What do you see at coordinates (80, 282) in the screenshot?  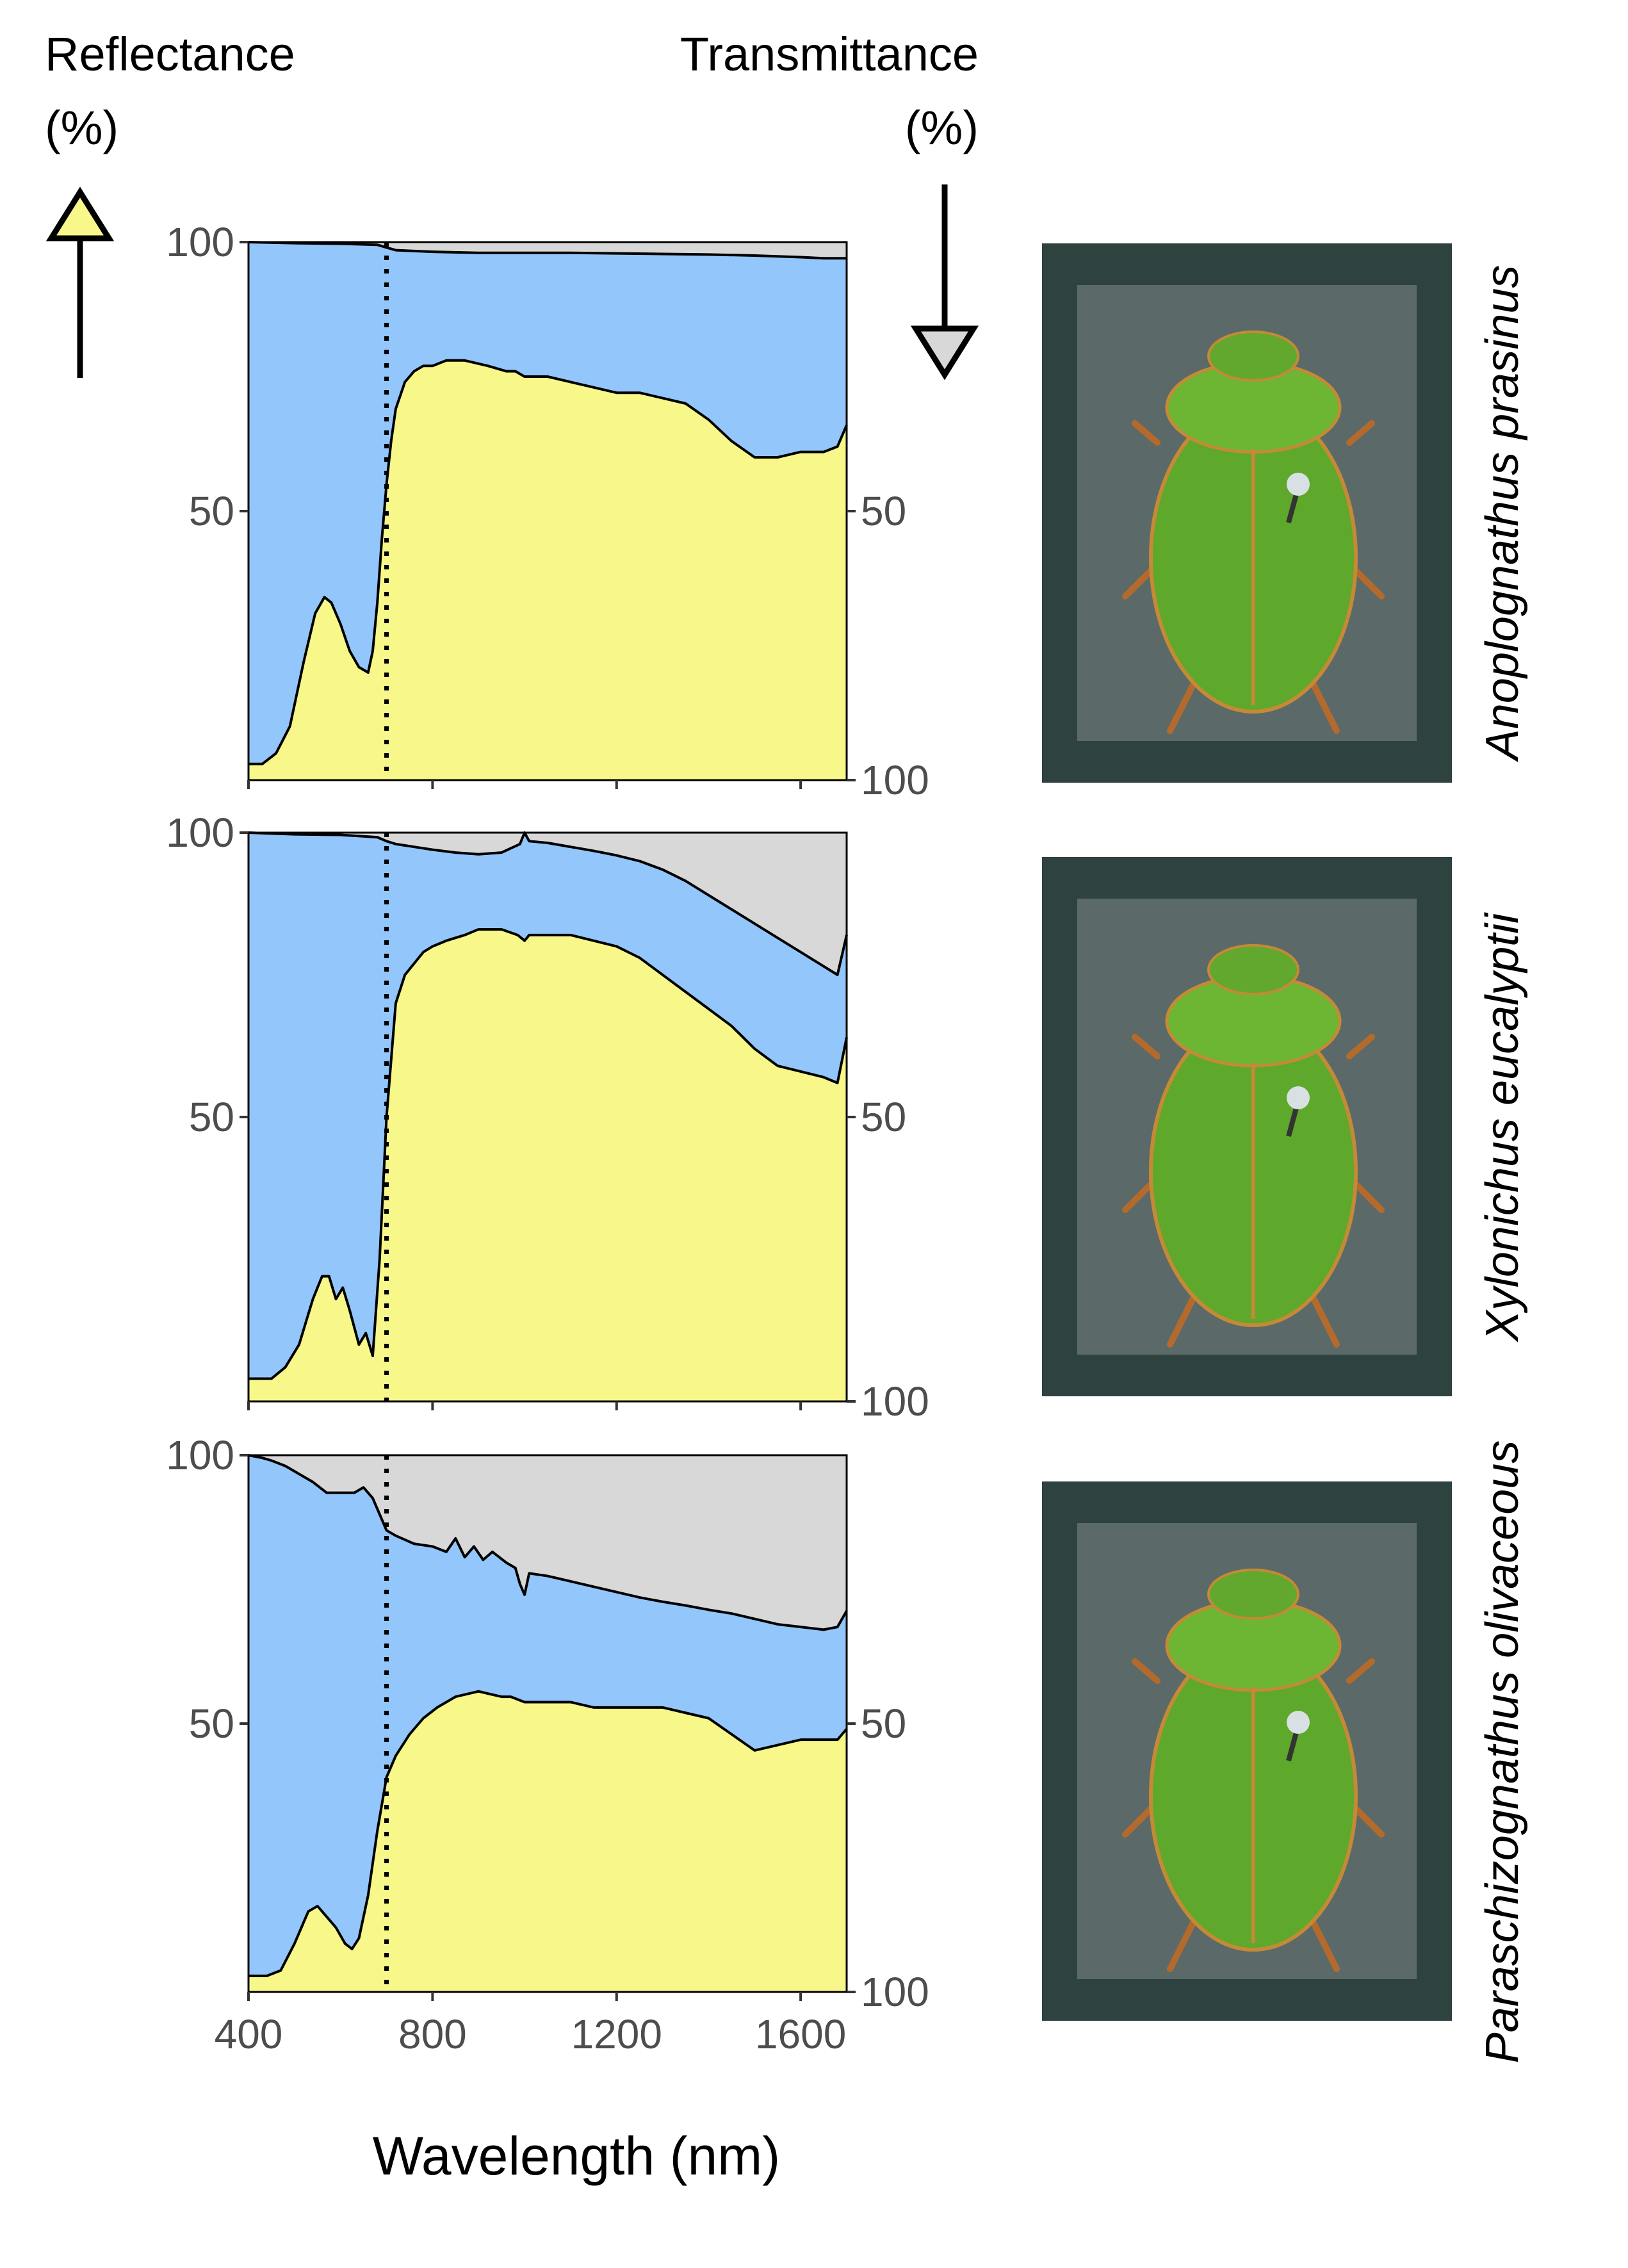 I see `reflectance-up-arrow-icon` at bounding box center [80, 282].